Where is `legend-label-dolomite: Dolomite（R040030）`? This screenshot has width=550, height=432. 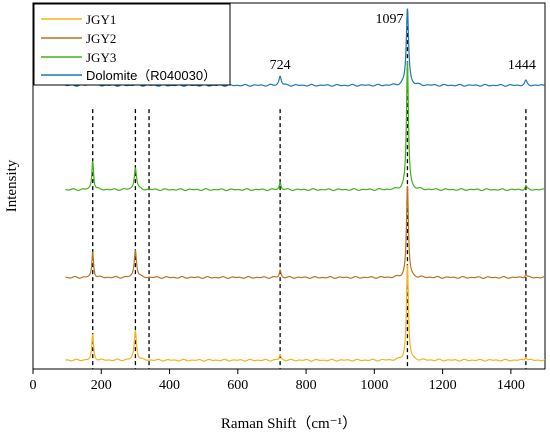 legend-label-dolomite: Dolomite（R040030） is located at coordinates (151, 75).